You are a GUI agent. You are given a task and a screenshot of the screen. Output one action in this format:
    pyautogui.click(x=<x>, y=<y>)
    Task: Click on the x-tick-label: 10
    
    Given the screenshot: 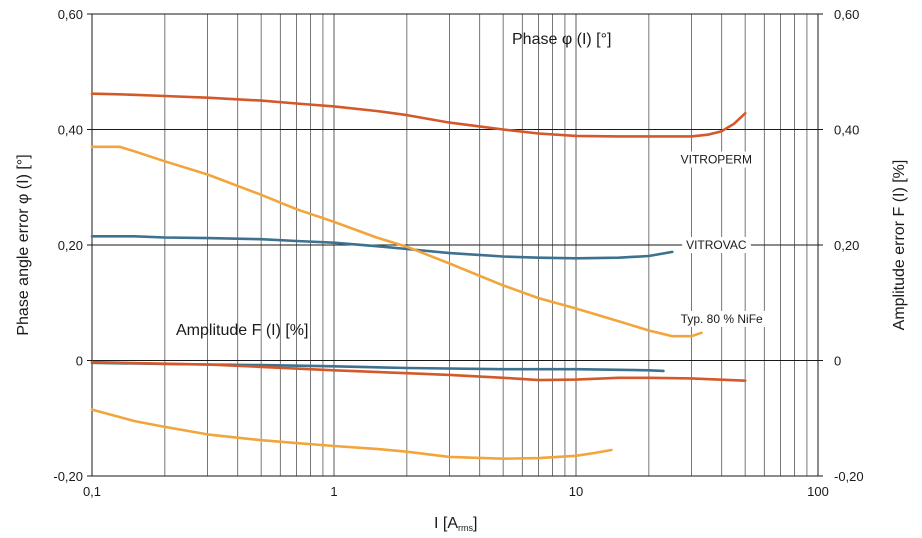 What is the action you would take?
    pyautogui.click(x=576, y=491)
    